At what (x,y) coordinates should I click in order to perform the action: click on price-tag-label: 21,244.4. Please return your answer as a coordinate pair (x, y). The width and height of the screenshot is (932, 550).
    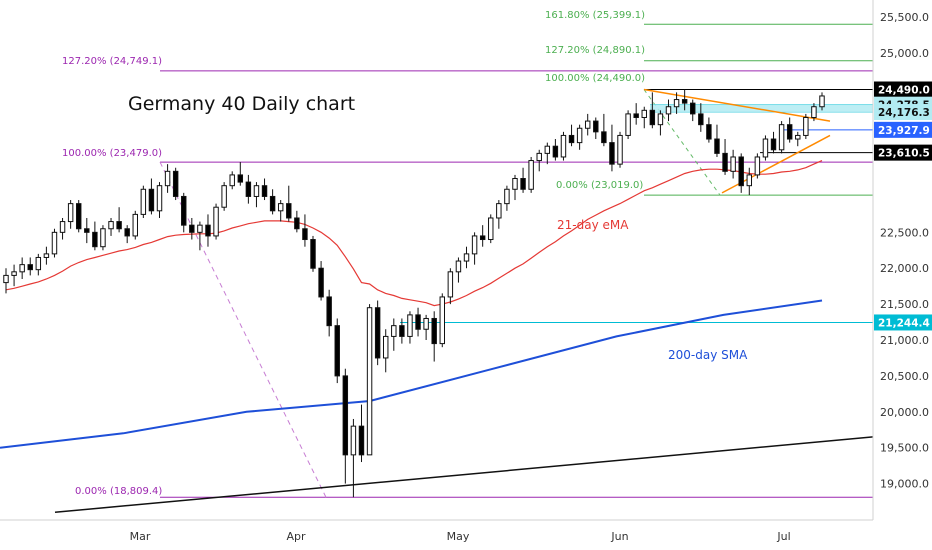
    Looking at the image, I should click on (904, 323).